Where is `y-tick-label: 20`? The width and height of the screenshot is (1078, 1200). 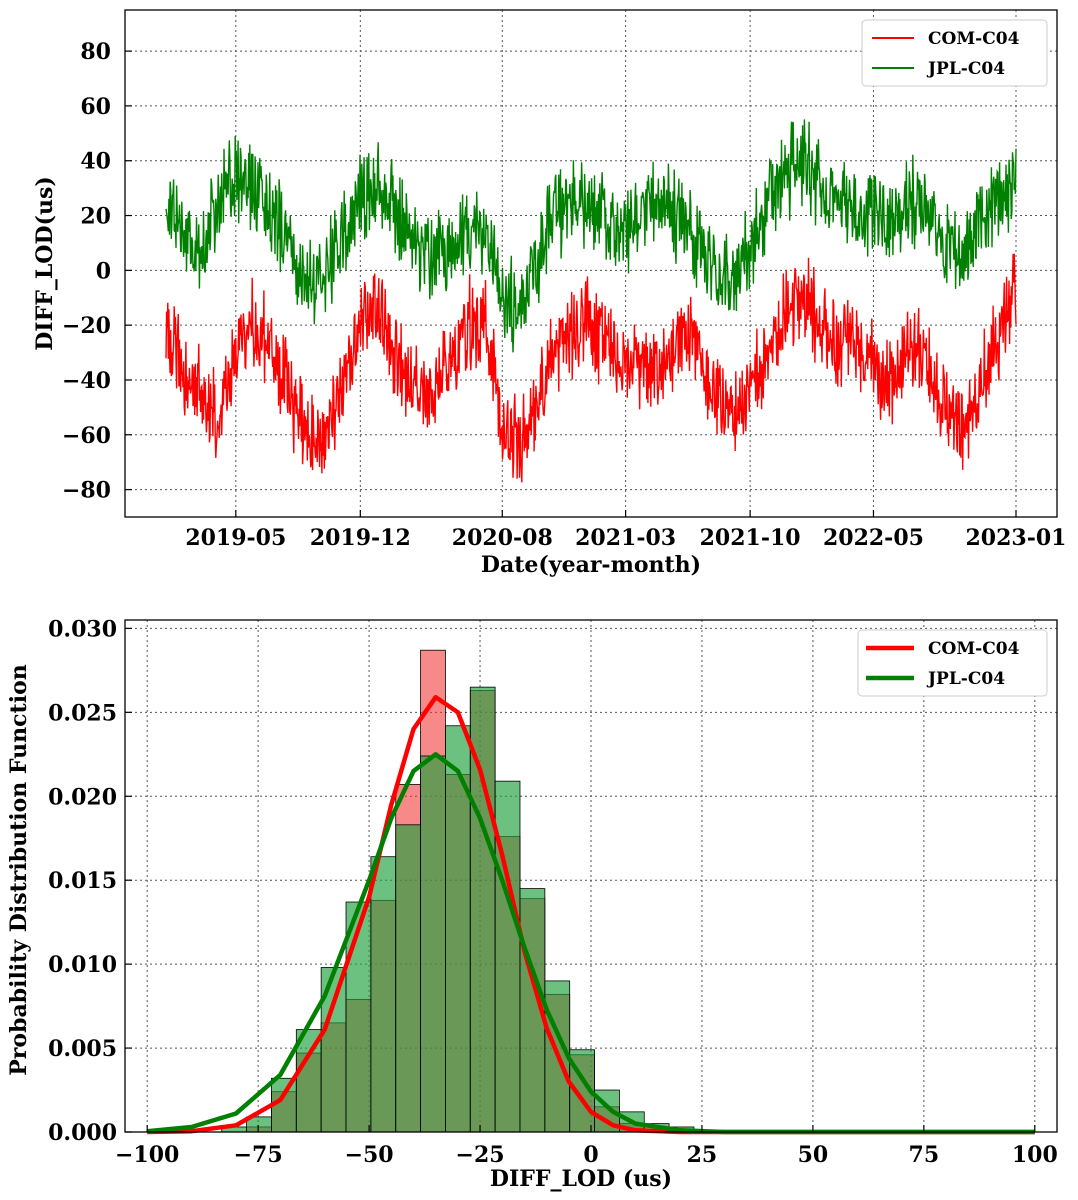
y-tick-label: 20 is located at coordinates (95, 217).